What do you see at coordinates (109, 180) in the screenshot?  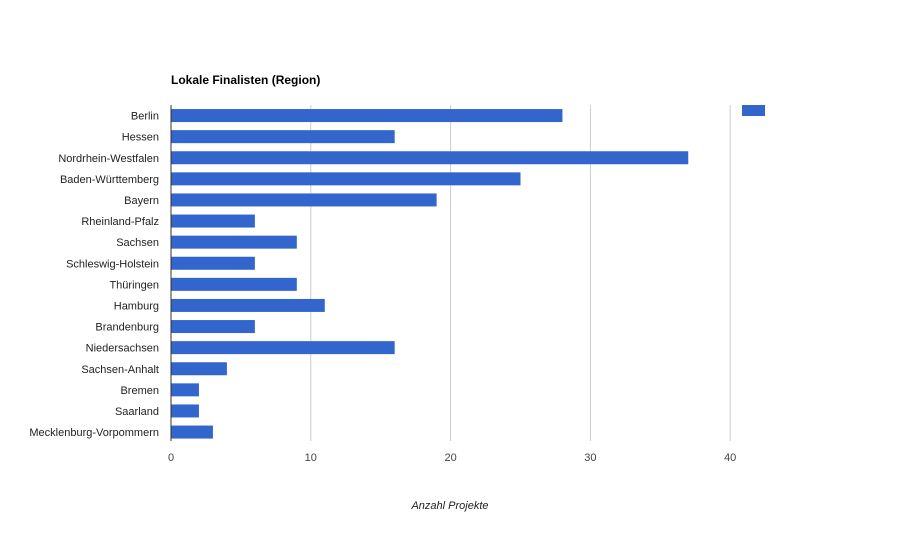 I see `category-label: Baden-Württemberg` at bounding box center [109, 180].